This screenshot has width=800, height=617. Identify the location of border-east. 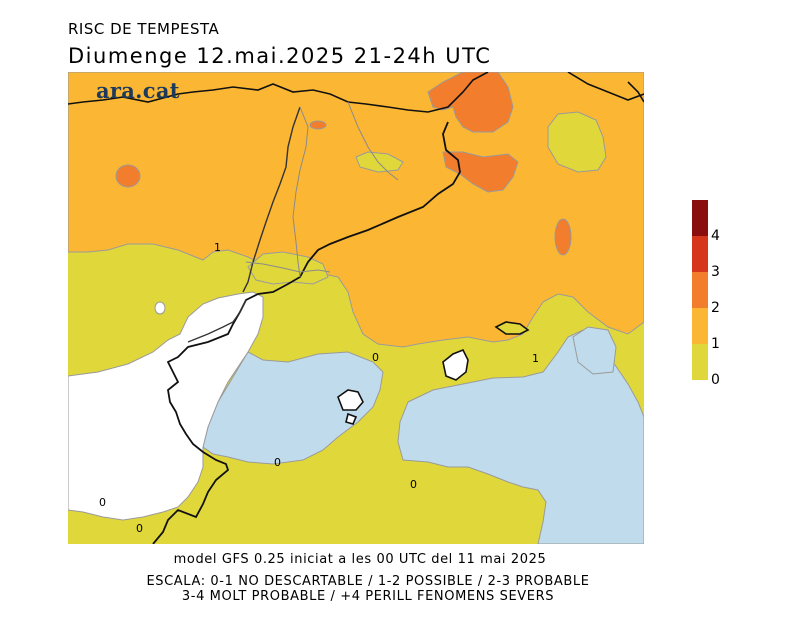
(605, 86).